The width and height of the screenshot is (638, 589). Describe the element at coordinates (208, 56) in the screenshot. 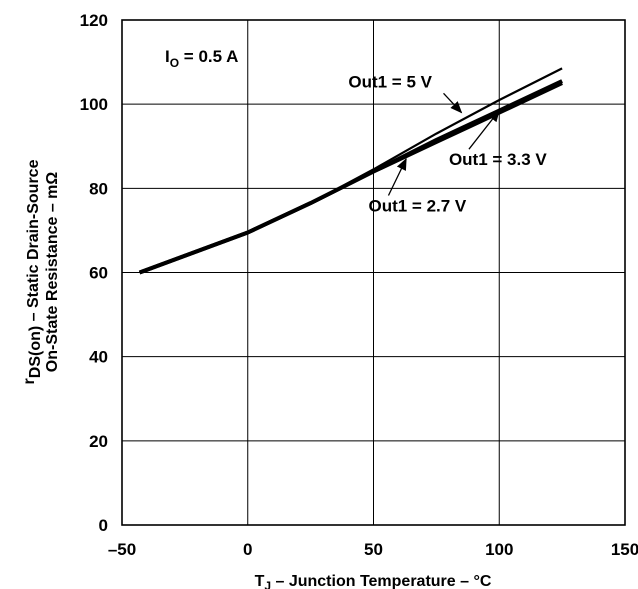

I see `condition-rest: = 0.5 A` at that location.